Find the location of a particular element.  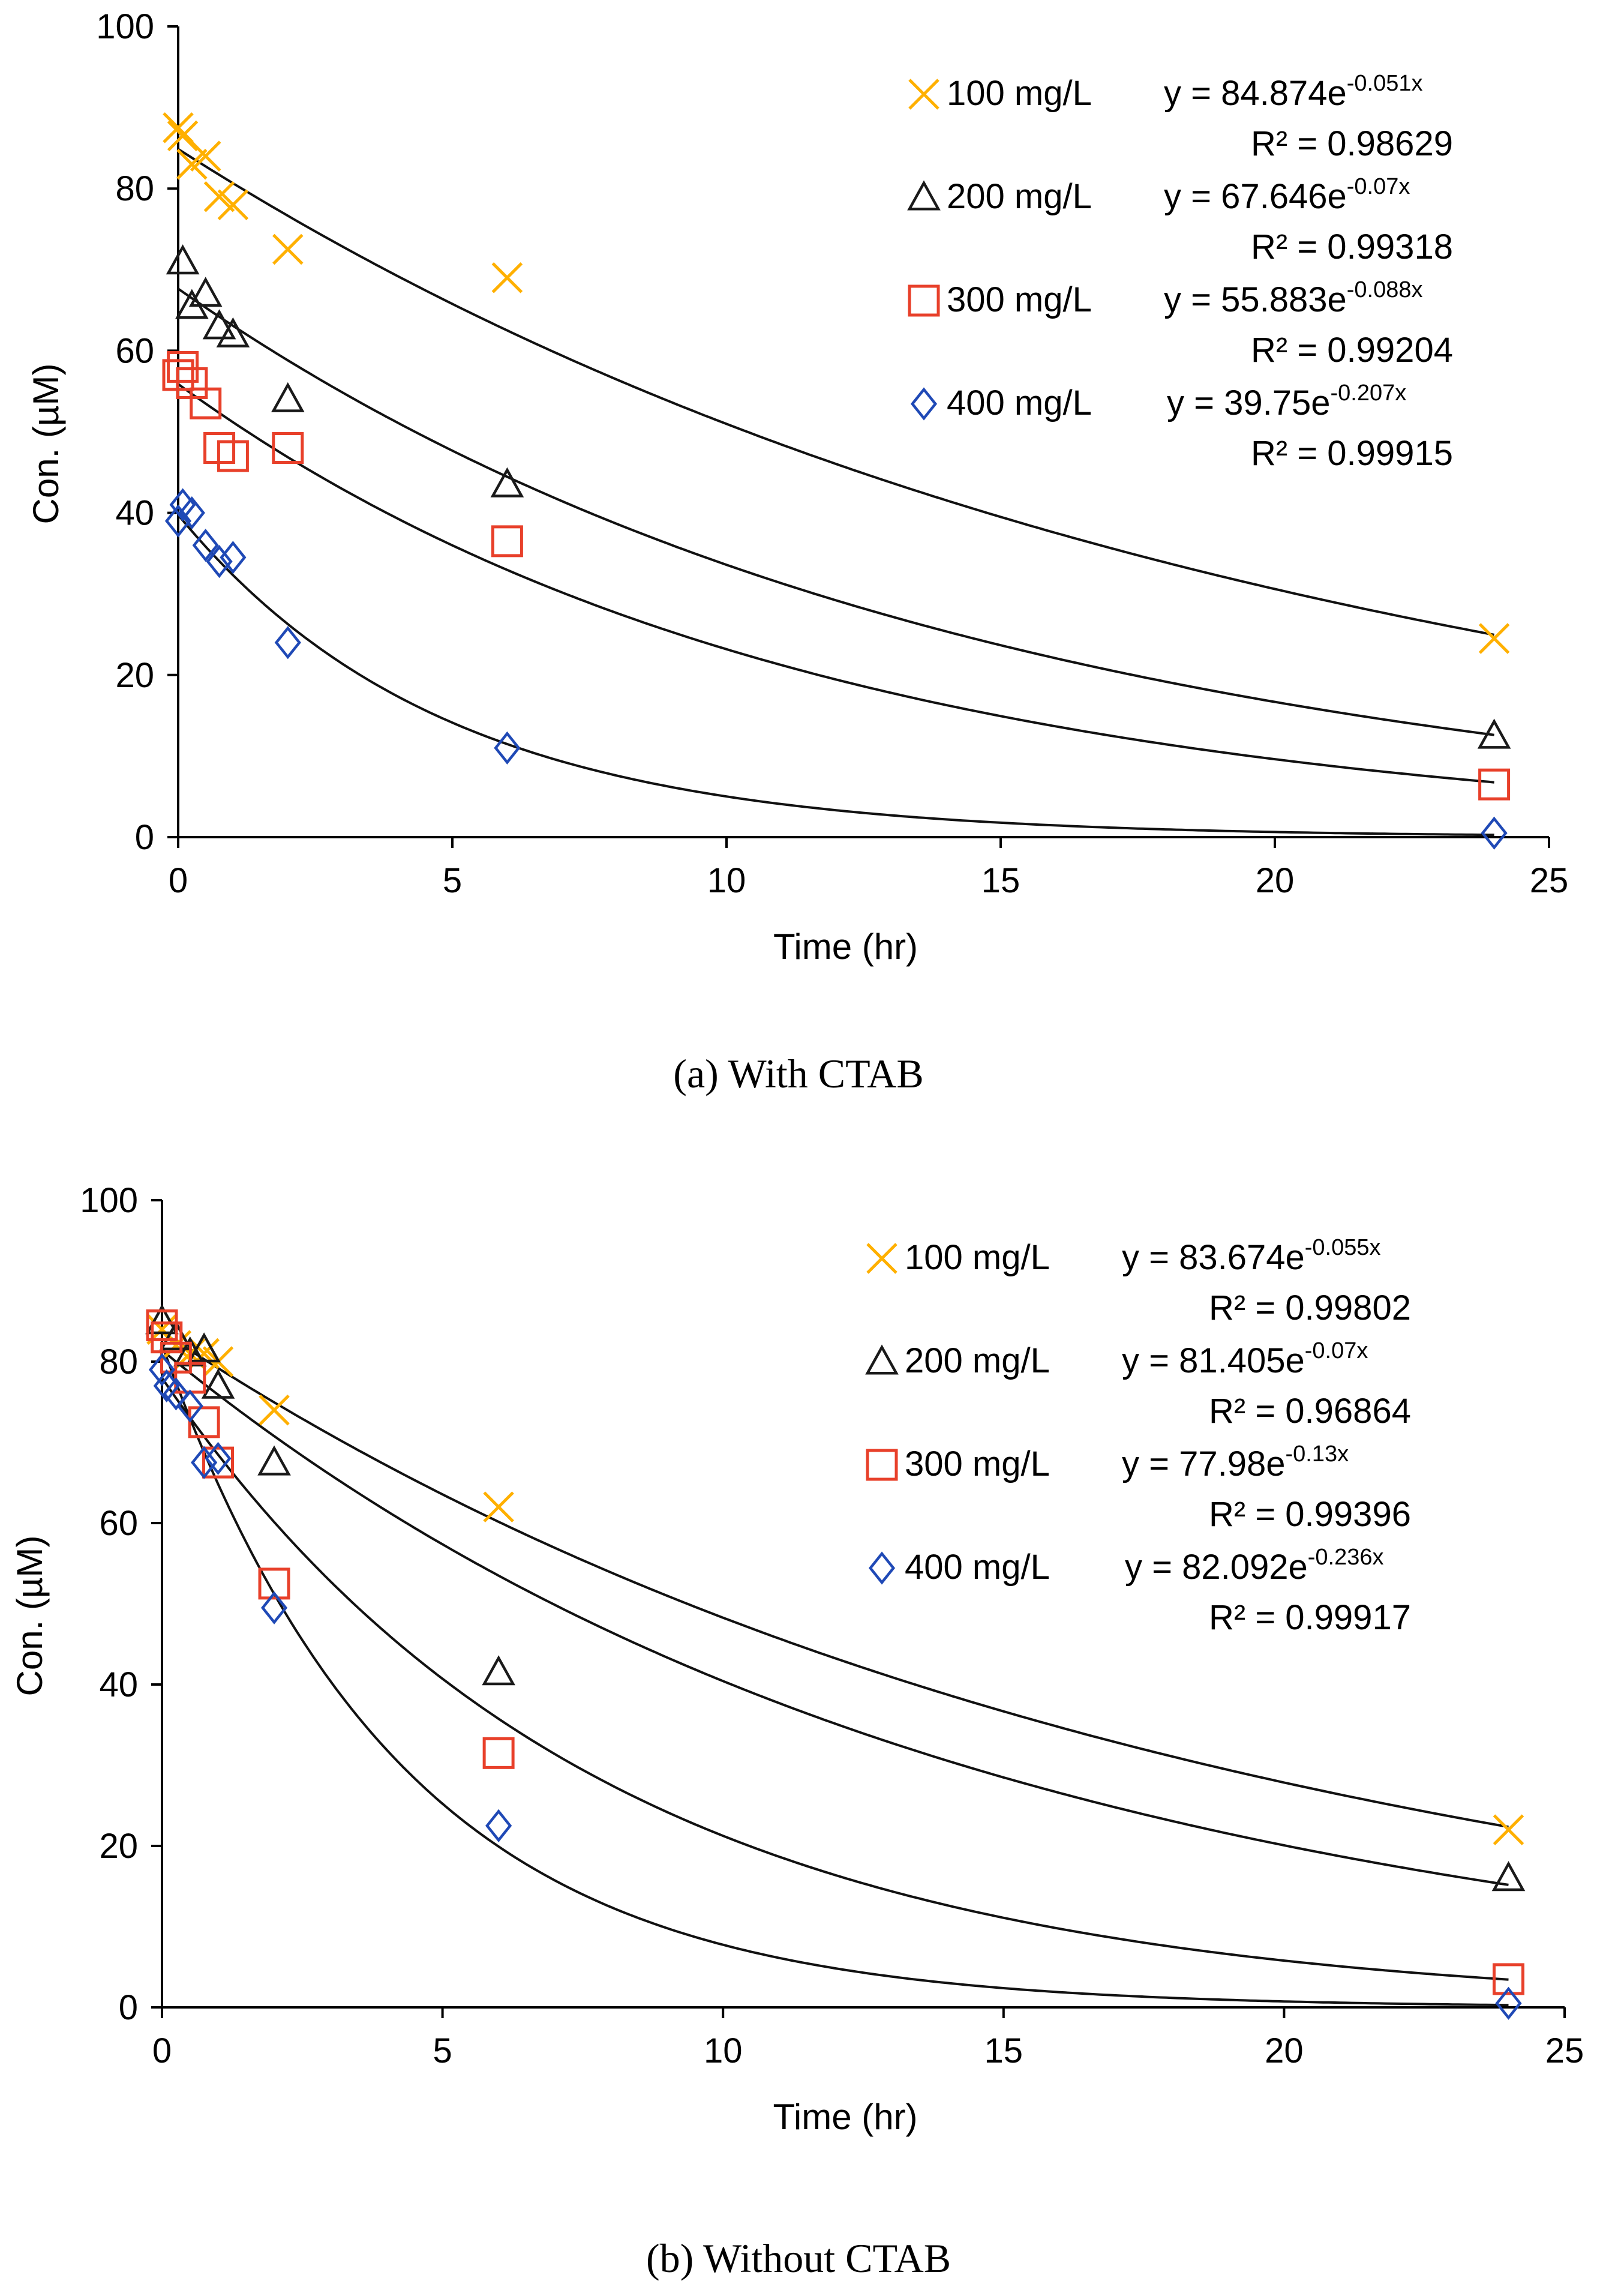

fit-r-squared: R² = 0.99915 is located at coordinates (1352, 453).